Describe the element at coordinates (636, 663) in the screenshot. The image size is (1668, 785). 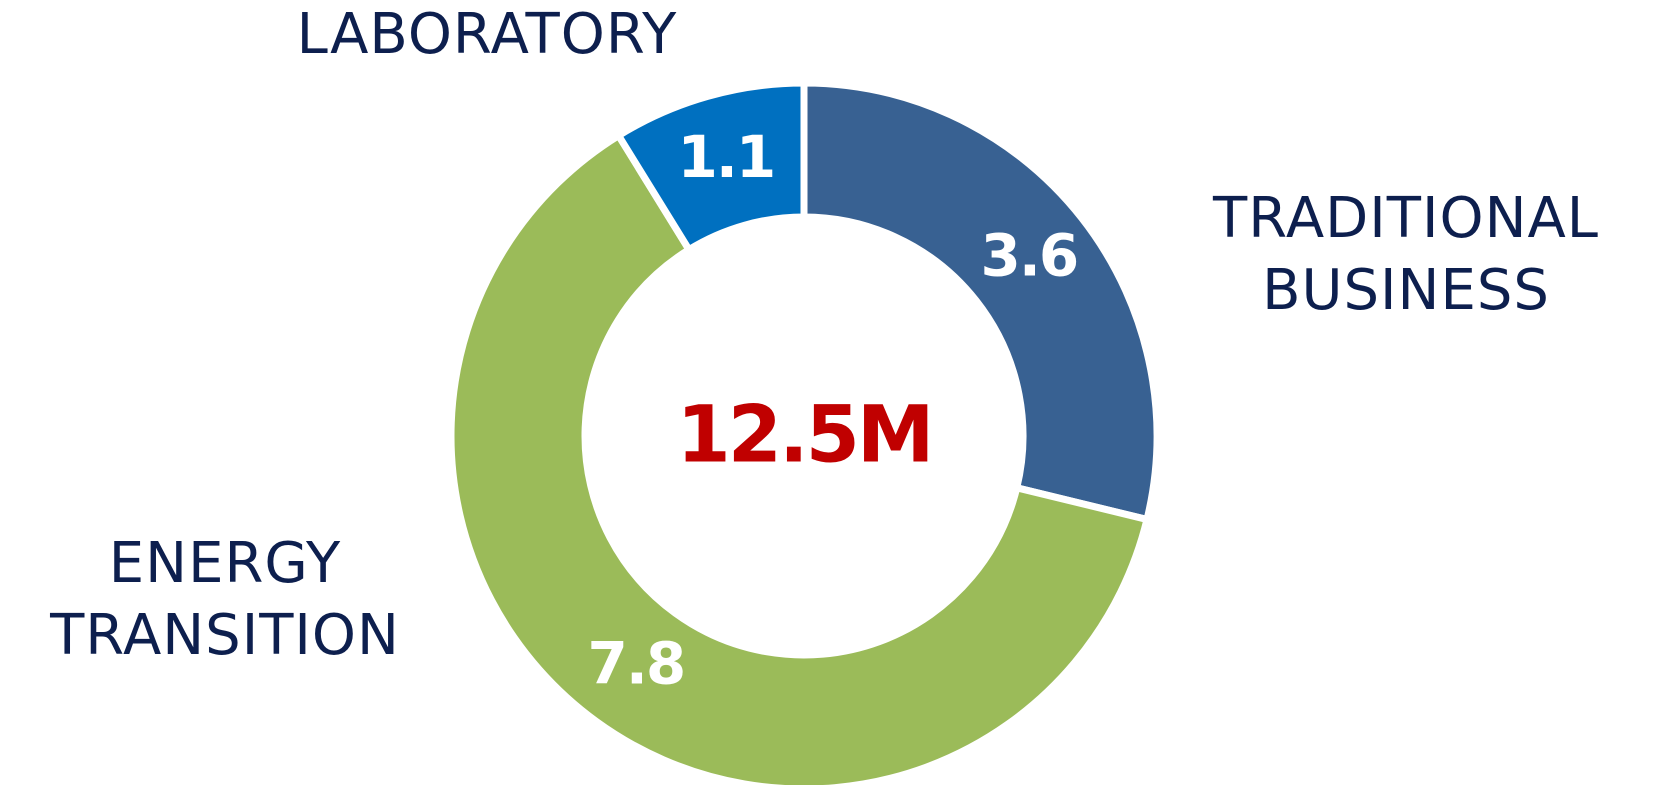
I see `value-label: 7.8` at that location.